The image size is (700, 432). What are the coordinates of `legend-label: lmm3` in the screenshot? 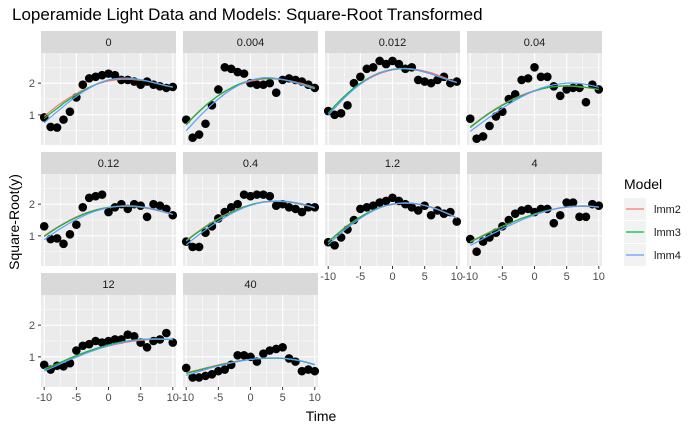 It's located at (667, 233).